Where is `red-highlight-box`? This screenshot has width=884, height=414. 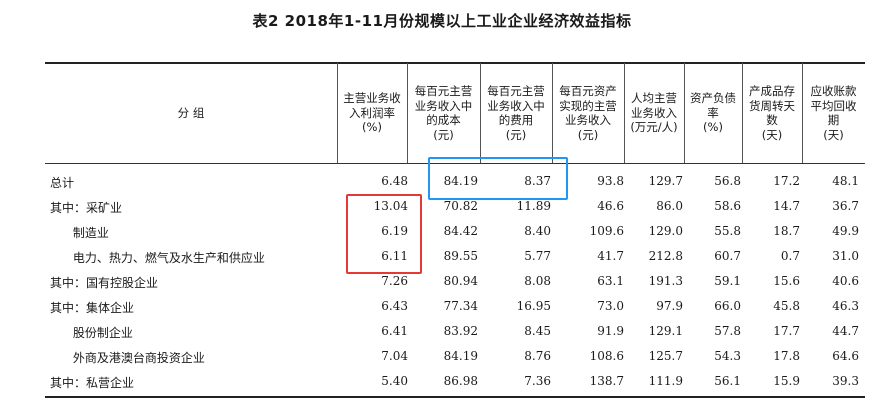 red-highlight-box is located at coordinates (384, 234).